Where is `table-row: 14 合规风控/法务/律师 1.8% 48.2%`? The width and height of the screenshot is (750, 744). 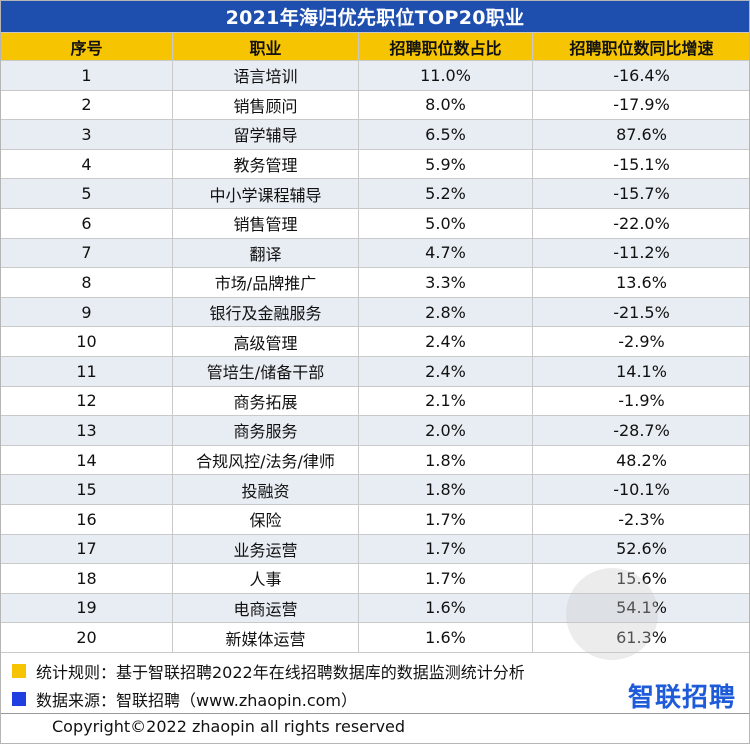
table-row: 14 合规风控/法务/律师 1.8% 48.2% is located at coordinates (375, 460).